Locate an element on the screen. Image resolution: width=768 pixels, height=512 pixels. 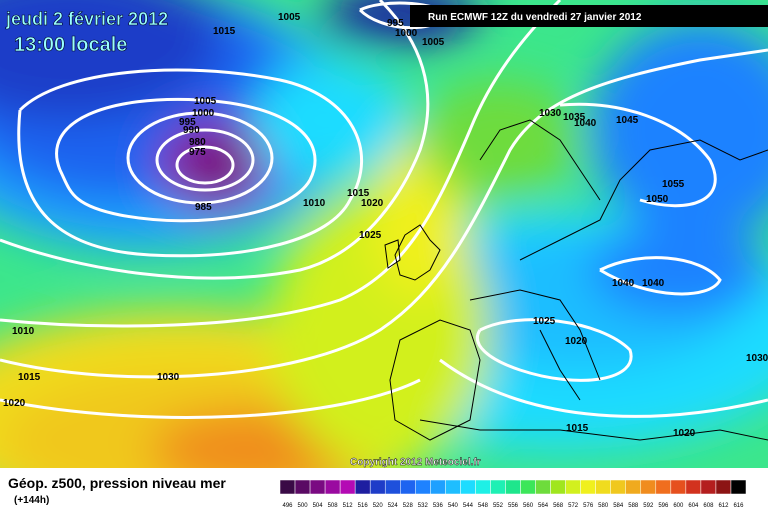
colorbar-label: 584 is located at coordinates (618, 506).